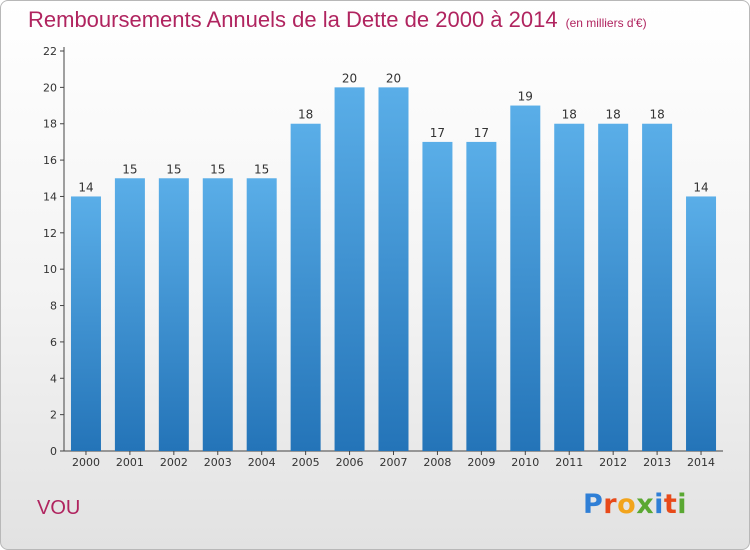 Image resolution: width=750 pixels, height=550 pixels. Describe the element at coordinates (261, 315) in the screenshot. I see `bar-2004` at that location.